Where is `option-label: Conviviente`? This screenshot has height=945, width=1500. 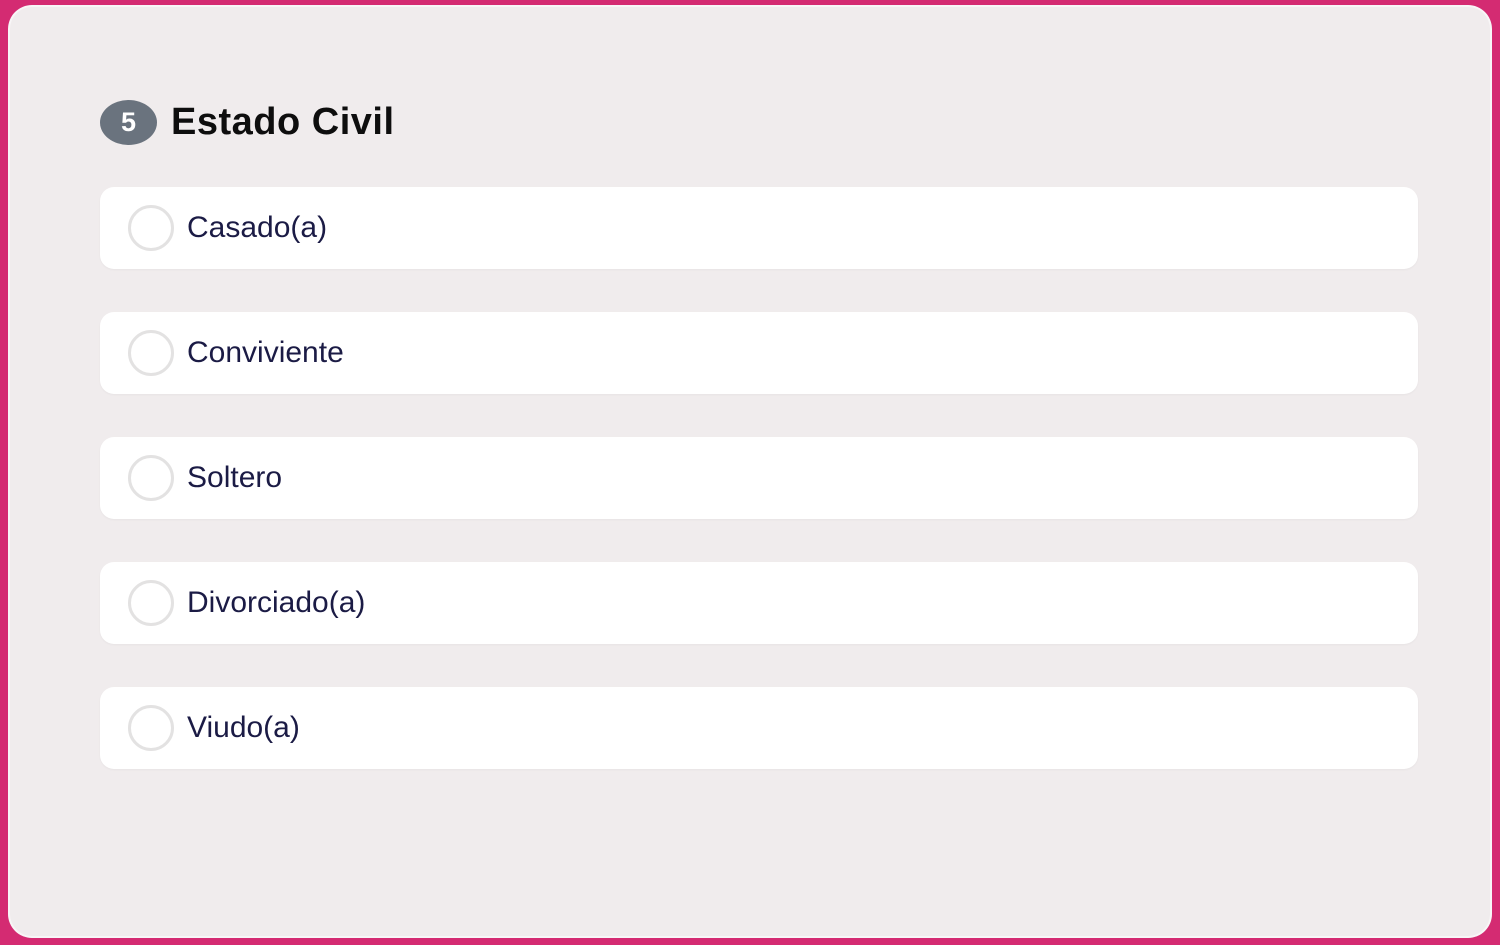
option-label: Conviviente is located at coordinates (265, 352).